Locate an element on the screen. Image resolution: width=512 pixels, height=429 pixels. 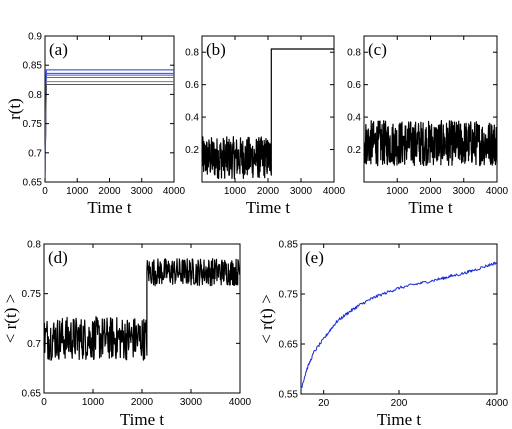
y-tick-label-c-2: 0.6 is located at coordinates (354, 85).